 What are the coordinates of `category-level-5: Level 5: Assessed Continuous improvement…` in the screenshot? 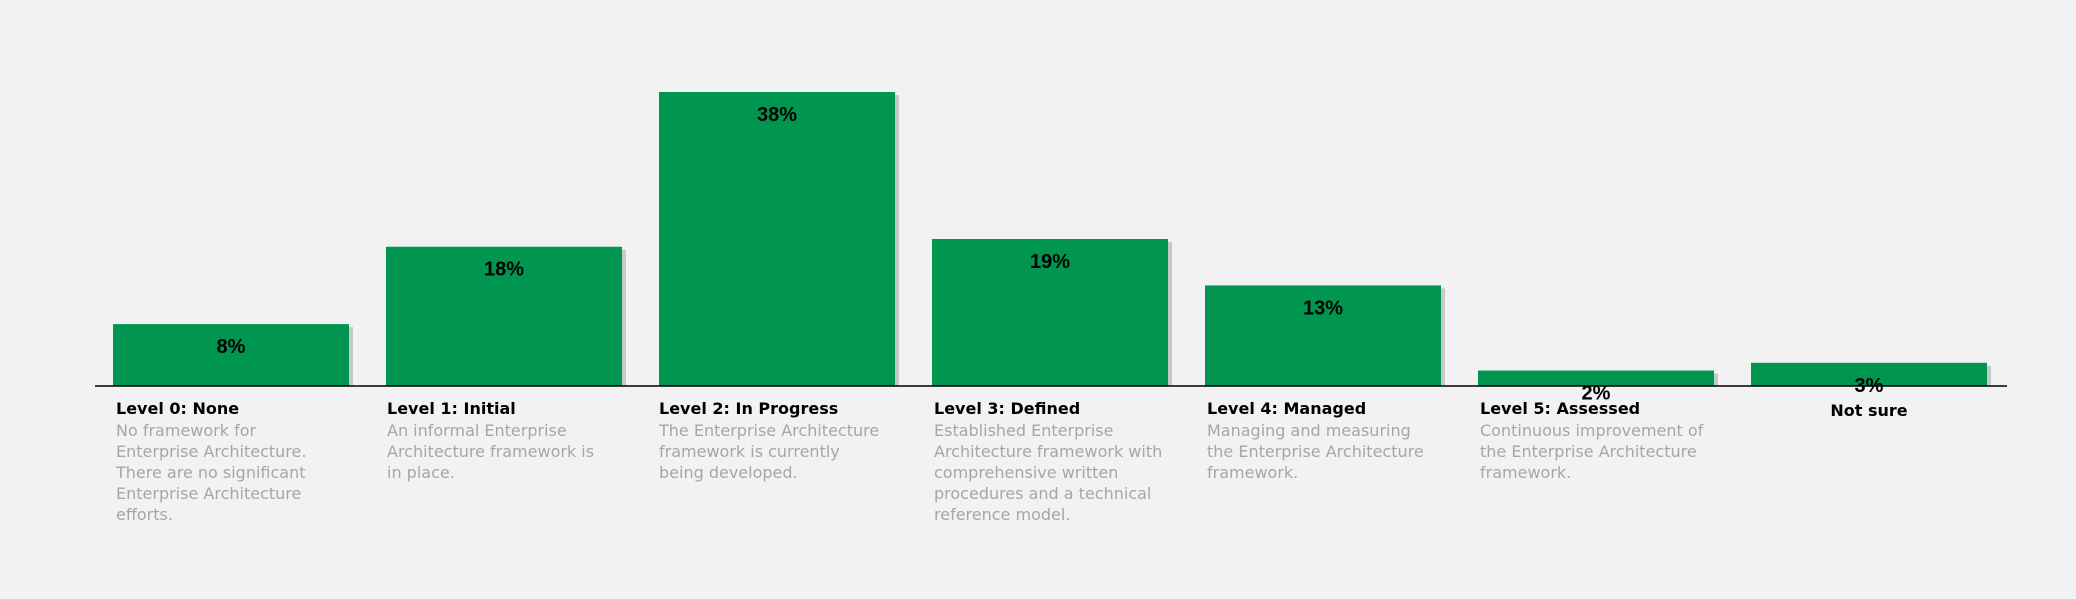 It's located at (1592, 440).